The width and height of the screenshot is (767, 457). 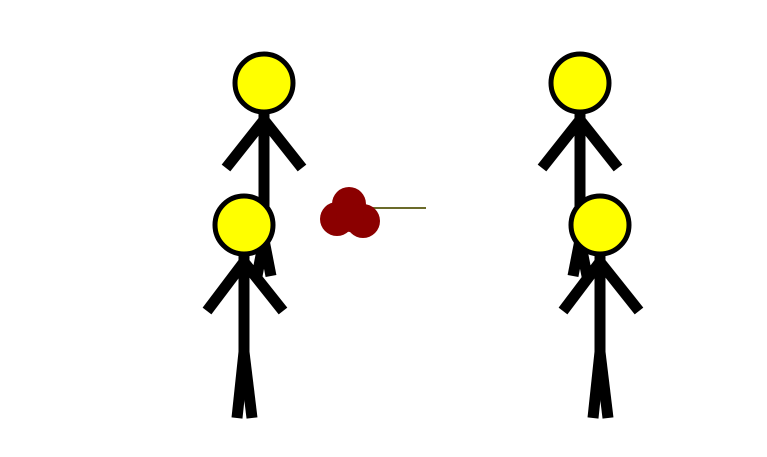 What do you see at coordinates (373, 212) in the screenshot?
I see `red-blob-projectile` at bounding box center [373, 212].